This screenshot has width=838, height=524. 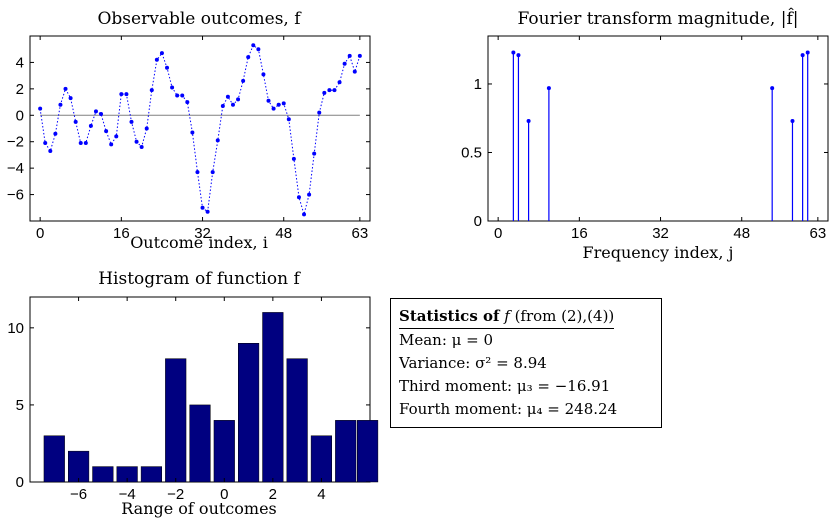 I want to click on p1-ytick-label: 0, so click(x=20, y=115).